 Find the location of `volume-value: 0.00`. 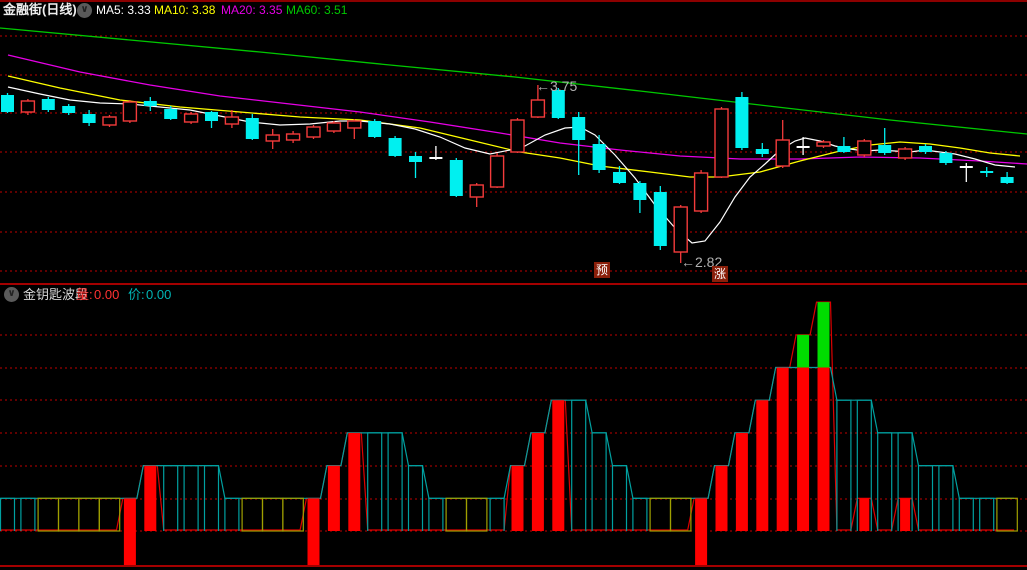

volume-value: 0.00 is located at coordinates (107, 294).